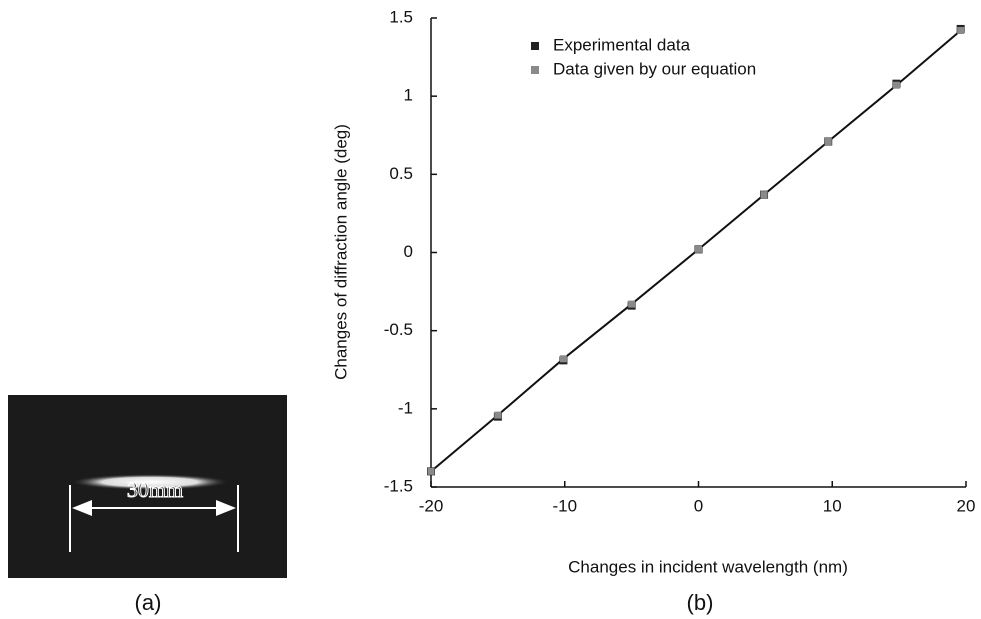 This screenshot has width=981, height=619. What do you see at coordinates (401, 16) in the screenshot?
I see `y-tick-label: 1.5` at bounding box center [401, 16].